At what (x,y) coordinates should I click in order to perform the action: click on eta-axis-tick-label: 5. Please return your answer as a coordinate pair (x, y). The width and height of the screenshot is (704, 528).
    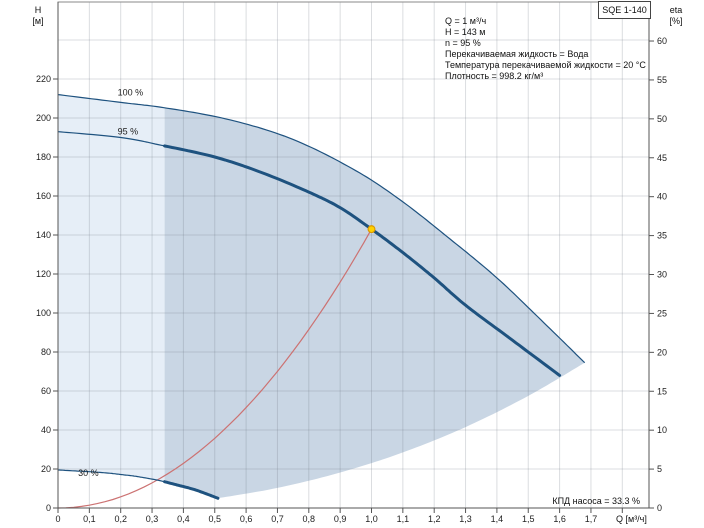
    Looking at the image, I should click on (659, 469).